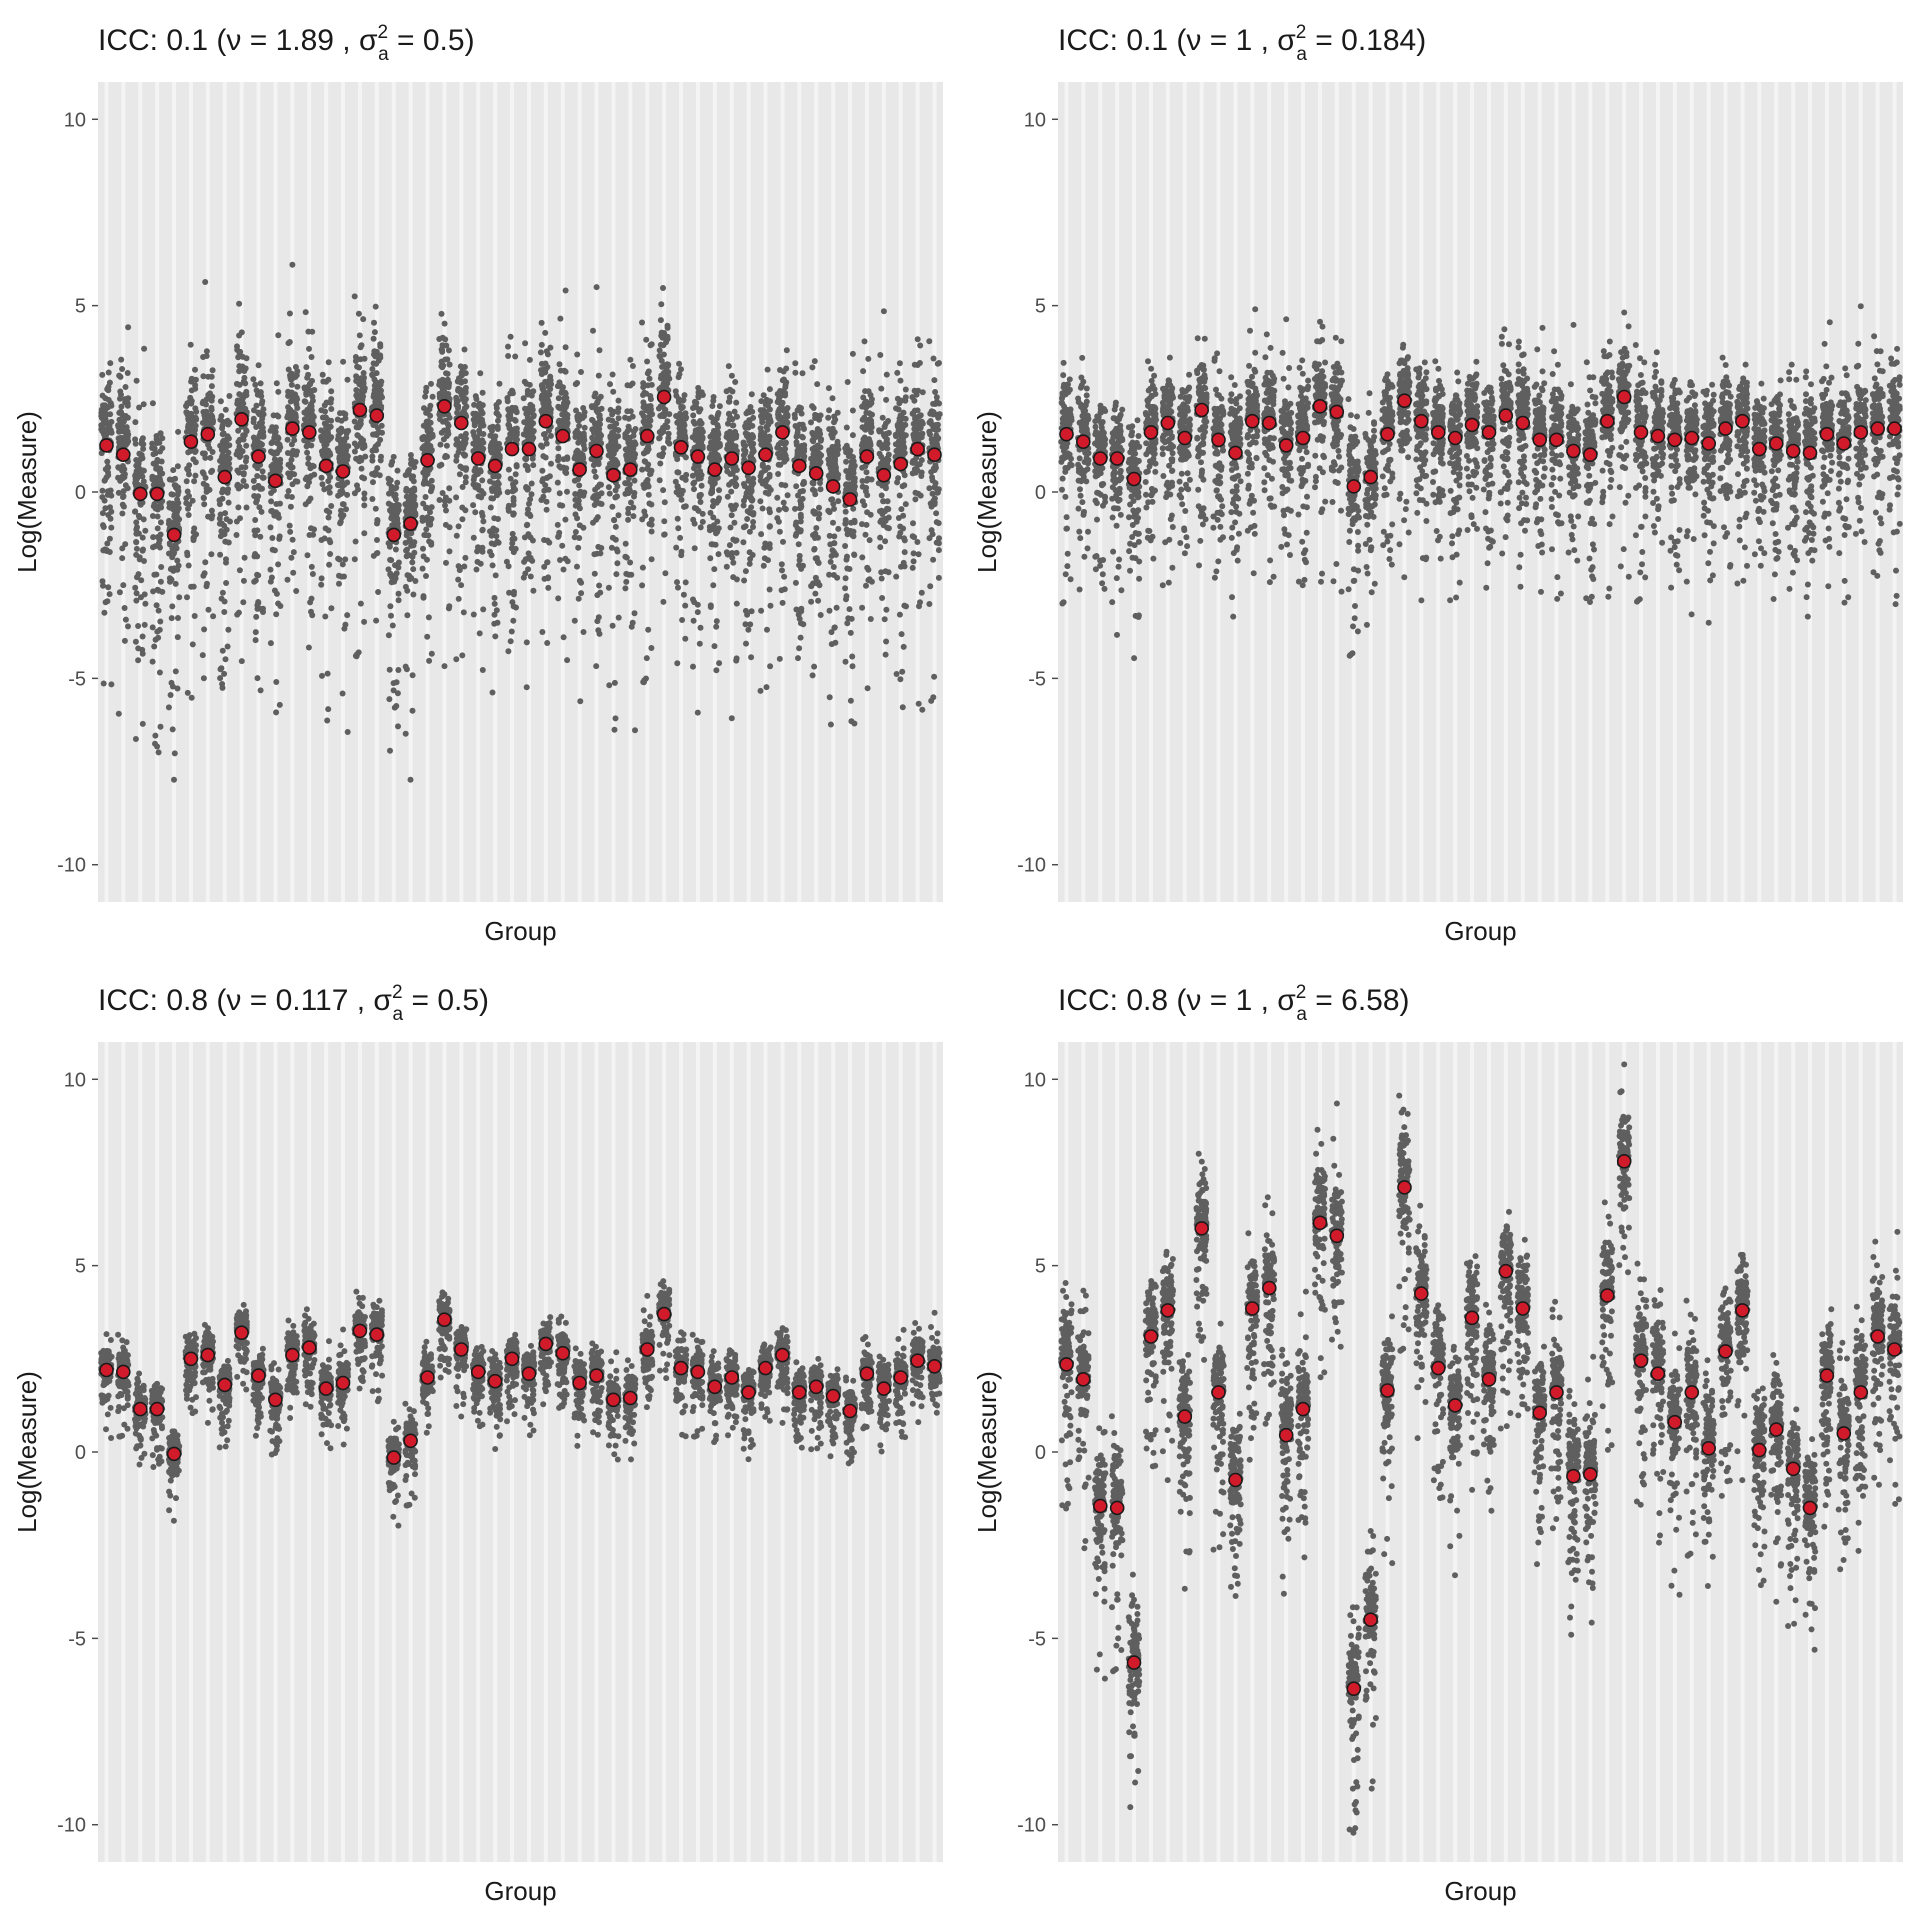  Describe the element at coordinates (520, 931) in the screenshot. I see `x-axis-label: Group` at that location.